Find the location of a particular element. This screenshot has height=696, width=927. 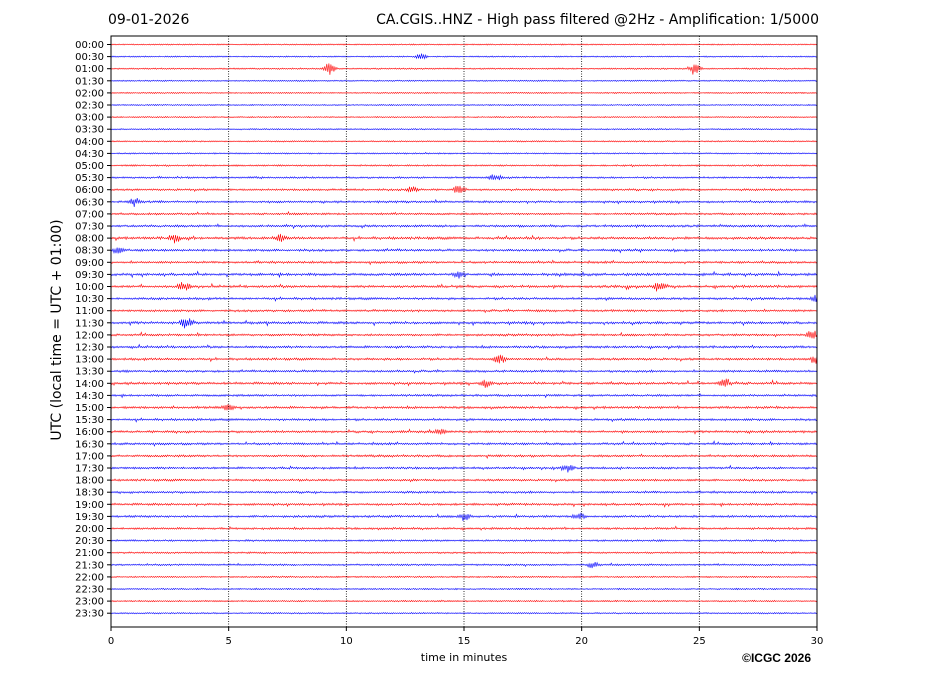

y-tick-label: 17:30 is located at coordinates (89, 469).